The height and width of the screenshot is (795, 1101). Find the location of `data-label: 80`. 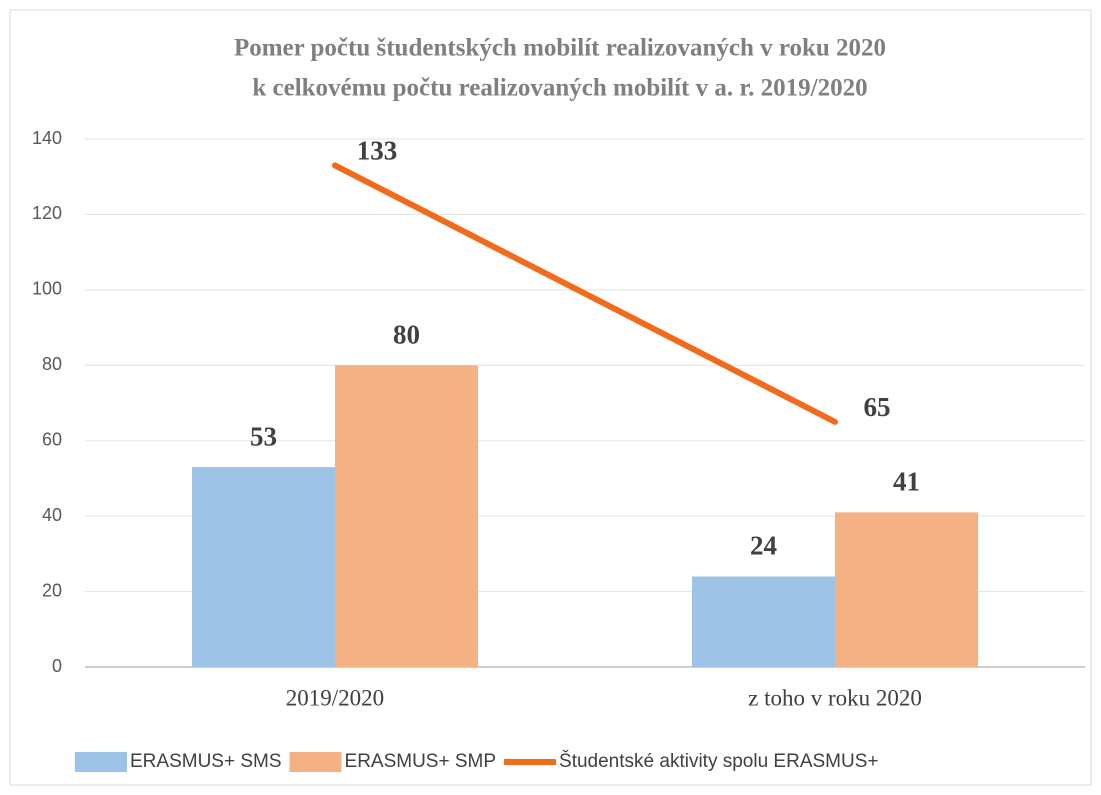

data-label: 80 is located at coordinates (406, 334).